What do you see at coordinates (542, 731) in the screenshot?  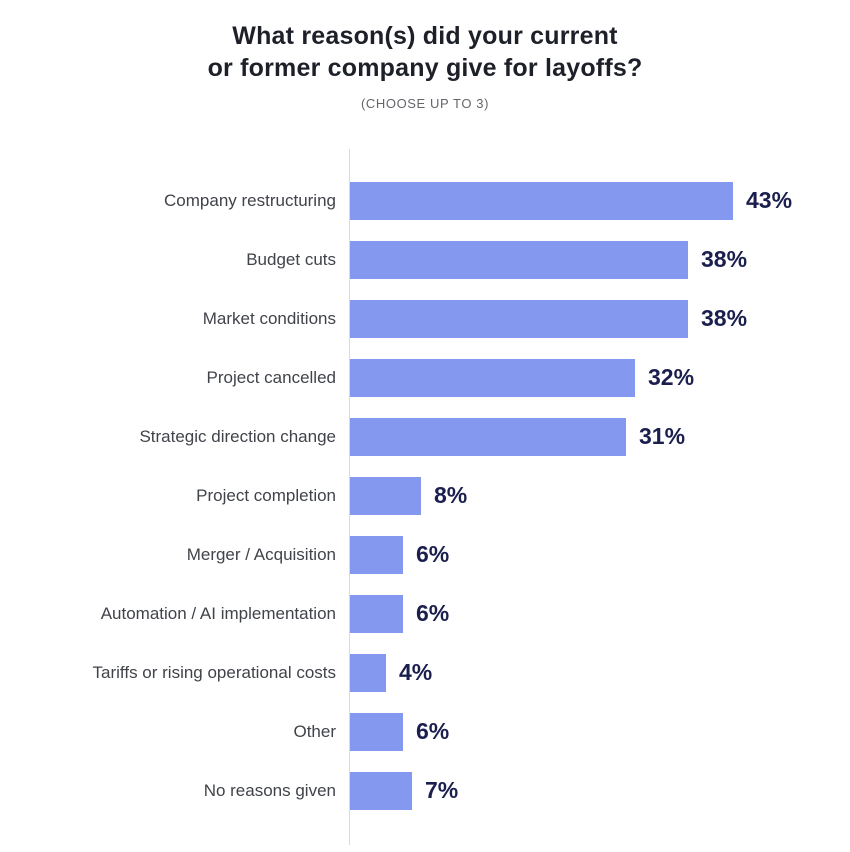 I see `bar-row: Other 6%` at bounding box center [542, 731].